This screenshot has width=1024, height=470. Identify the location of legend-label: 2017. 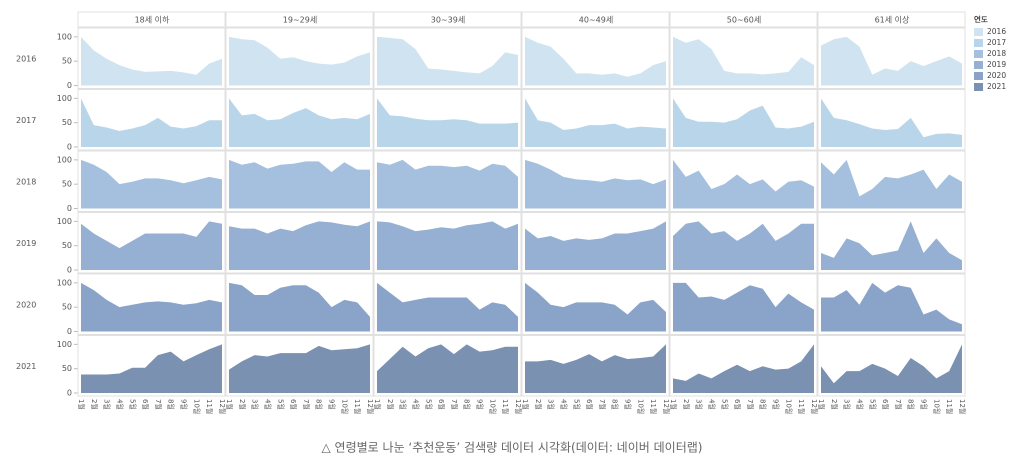
(996, 42).